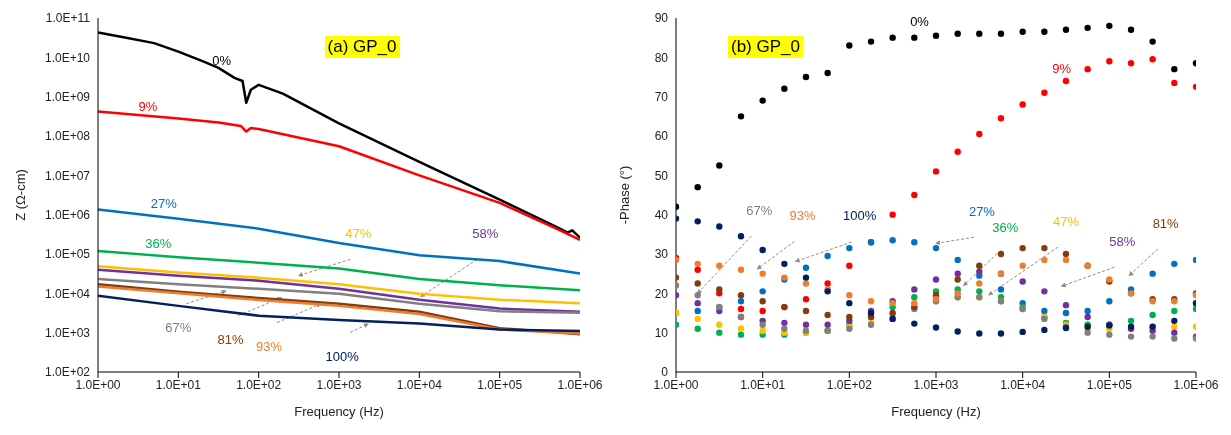 Image resolution: width=1231 pixels, height=435 pixels. What do you see at coordinates (362, 46) in the screenshot?
I see `text: (a) GP_0` at bounding box center [362, 46].